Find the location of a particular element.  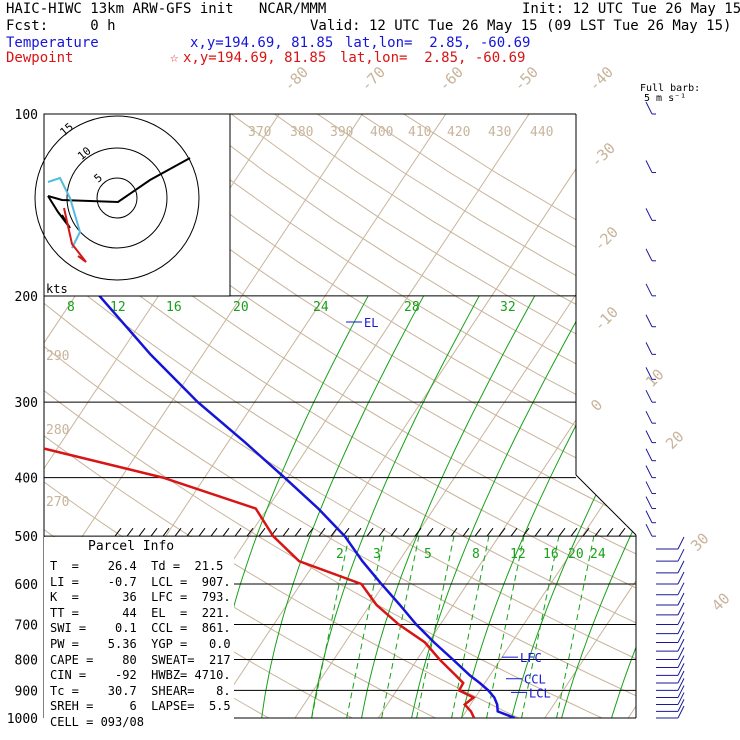

parcel-info-row: Tc = 30.7 SHEAR= 8. is located at coordinates (140, 690).